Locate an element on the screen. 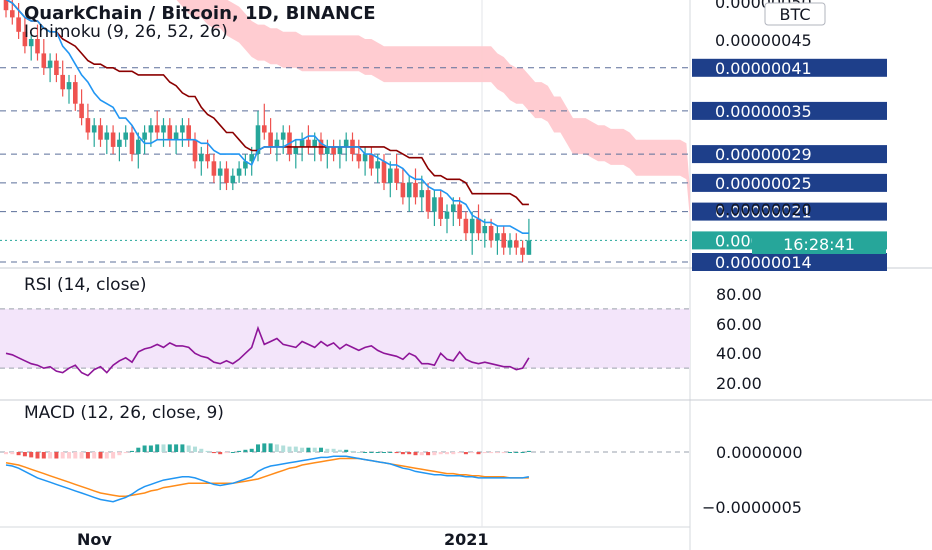 This screenshot has height=550, width=932. currency-badge is located at coordinates (795, 14).